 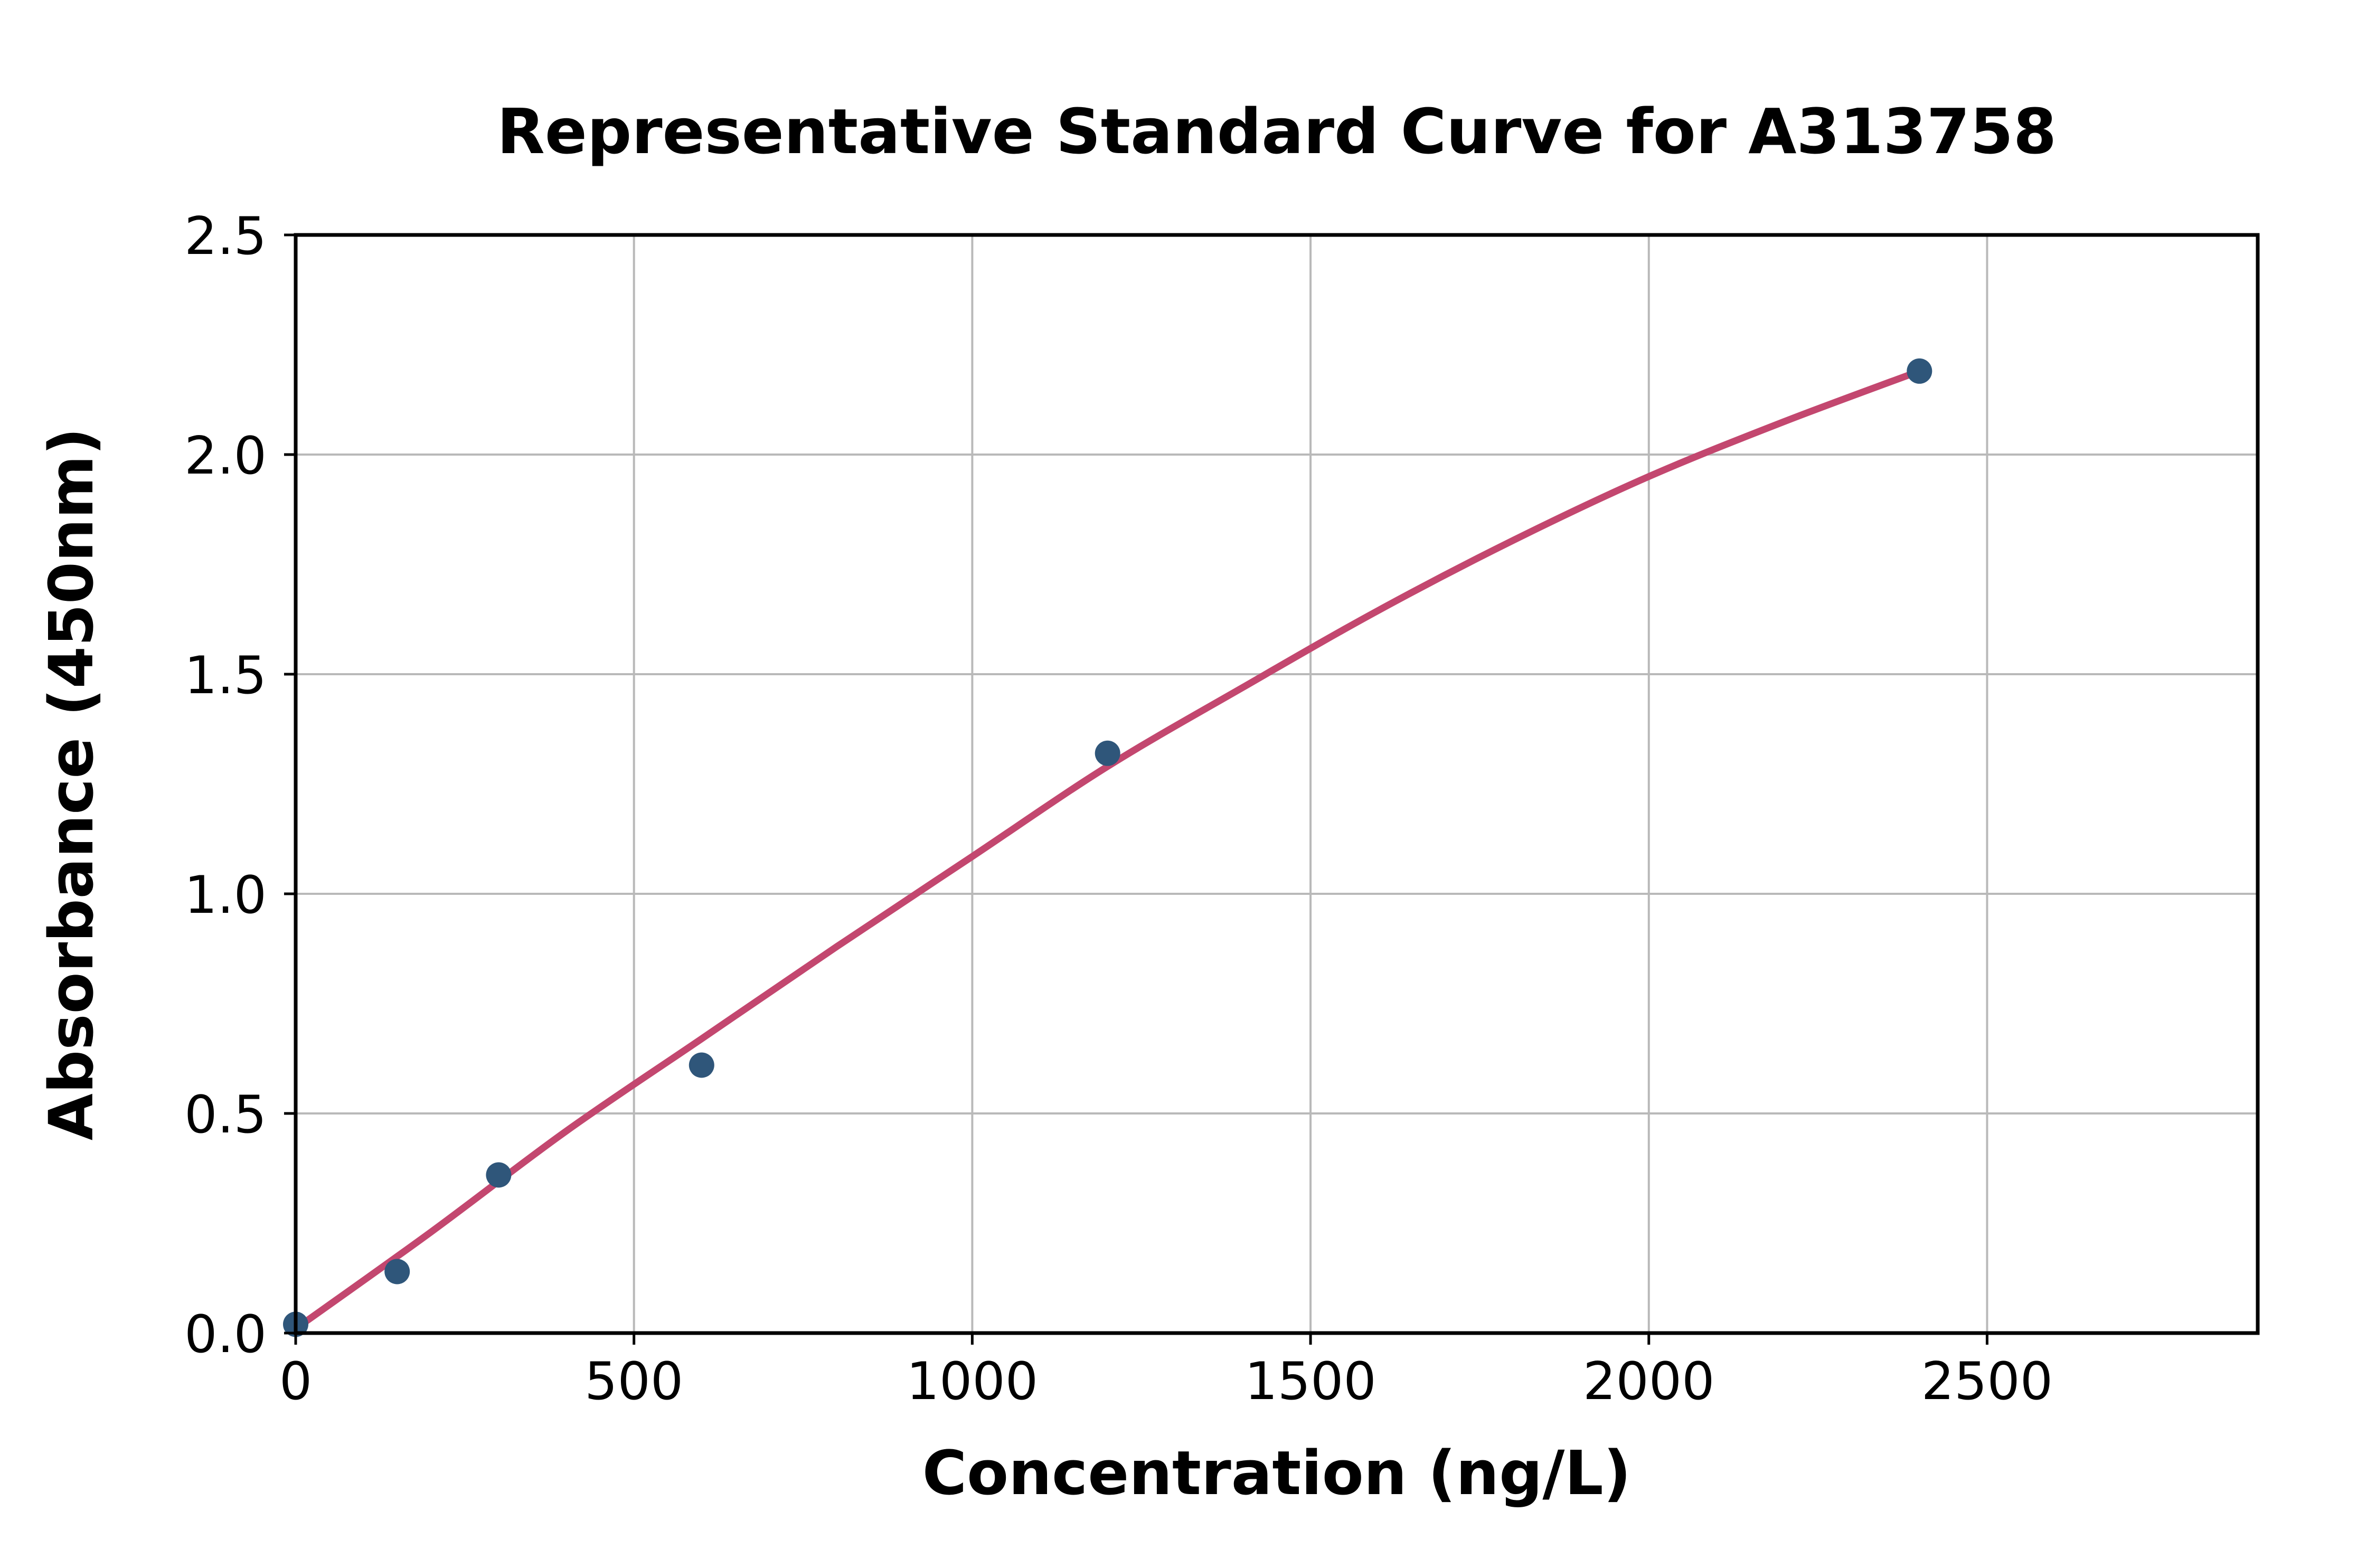 What do you see at coordinates (1649, 1382) in the screenshot?
I see `x-tick-label: 2000` at bounding box center [1649, 1382].